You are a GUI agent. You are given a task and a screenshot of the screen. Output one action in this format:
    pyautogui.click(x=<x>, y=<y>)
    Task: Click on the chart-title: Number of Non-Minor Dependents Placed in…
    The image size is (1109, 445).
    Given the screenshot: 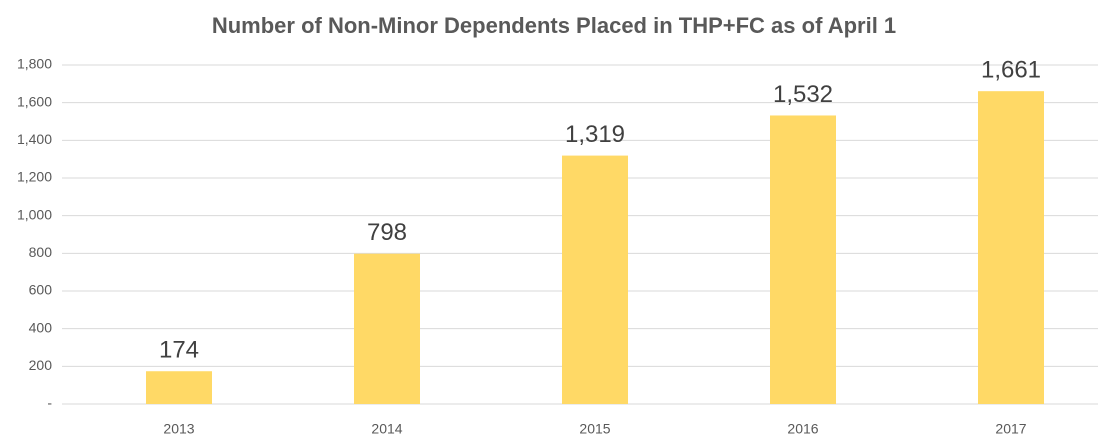 What is the action you would take?
    pyautogui.click(x=554, y=25)
    